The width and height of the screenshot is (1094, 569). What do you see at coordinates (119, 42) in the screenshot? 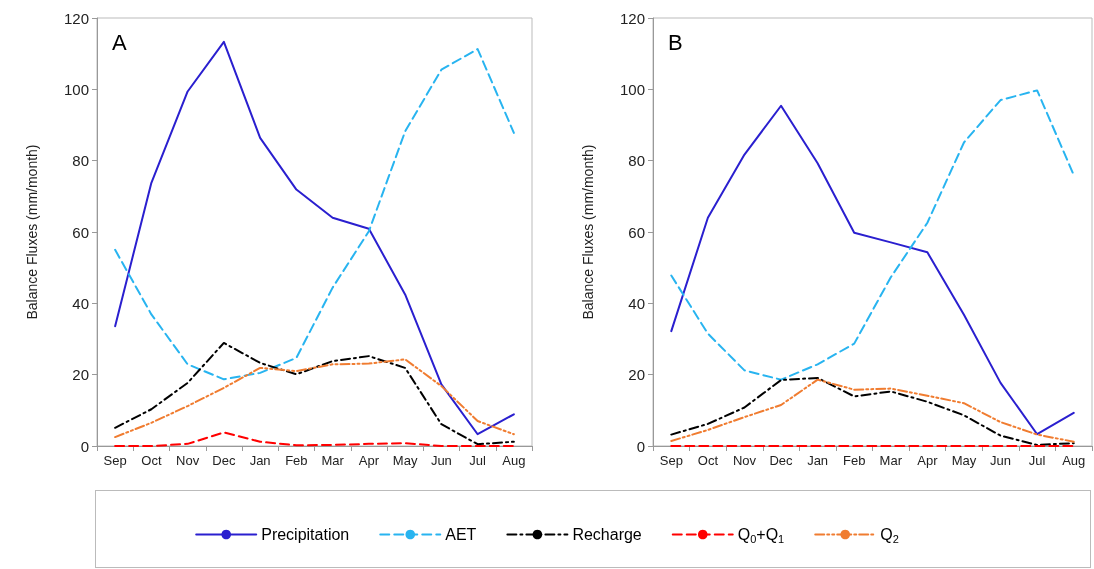
I see `text: A` at bounding box center [119, 42].